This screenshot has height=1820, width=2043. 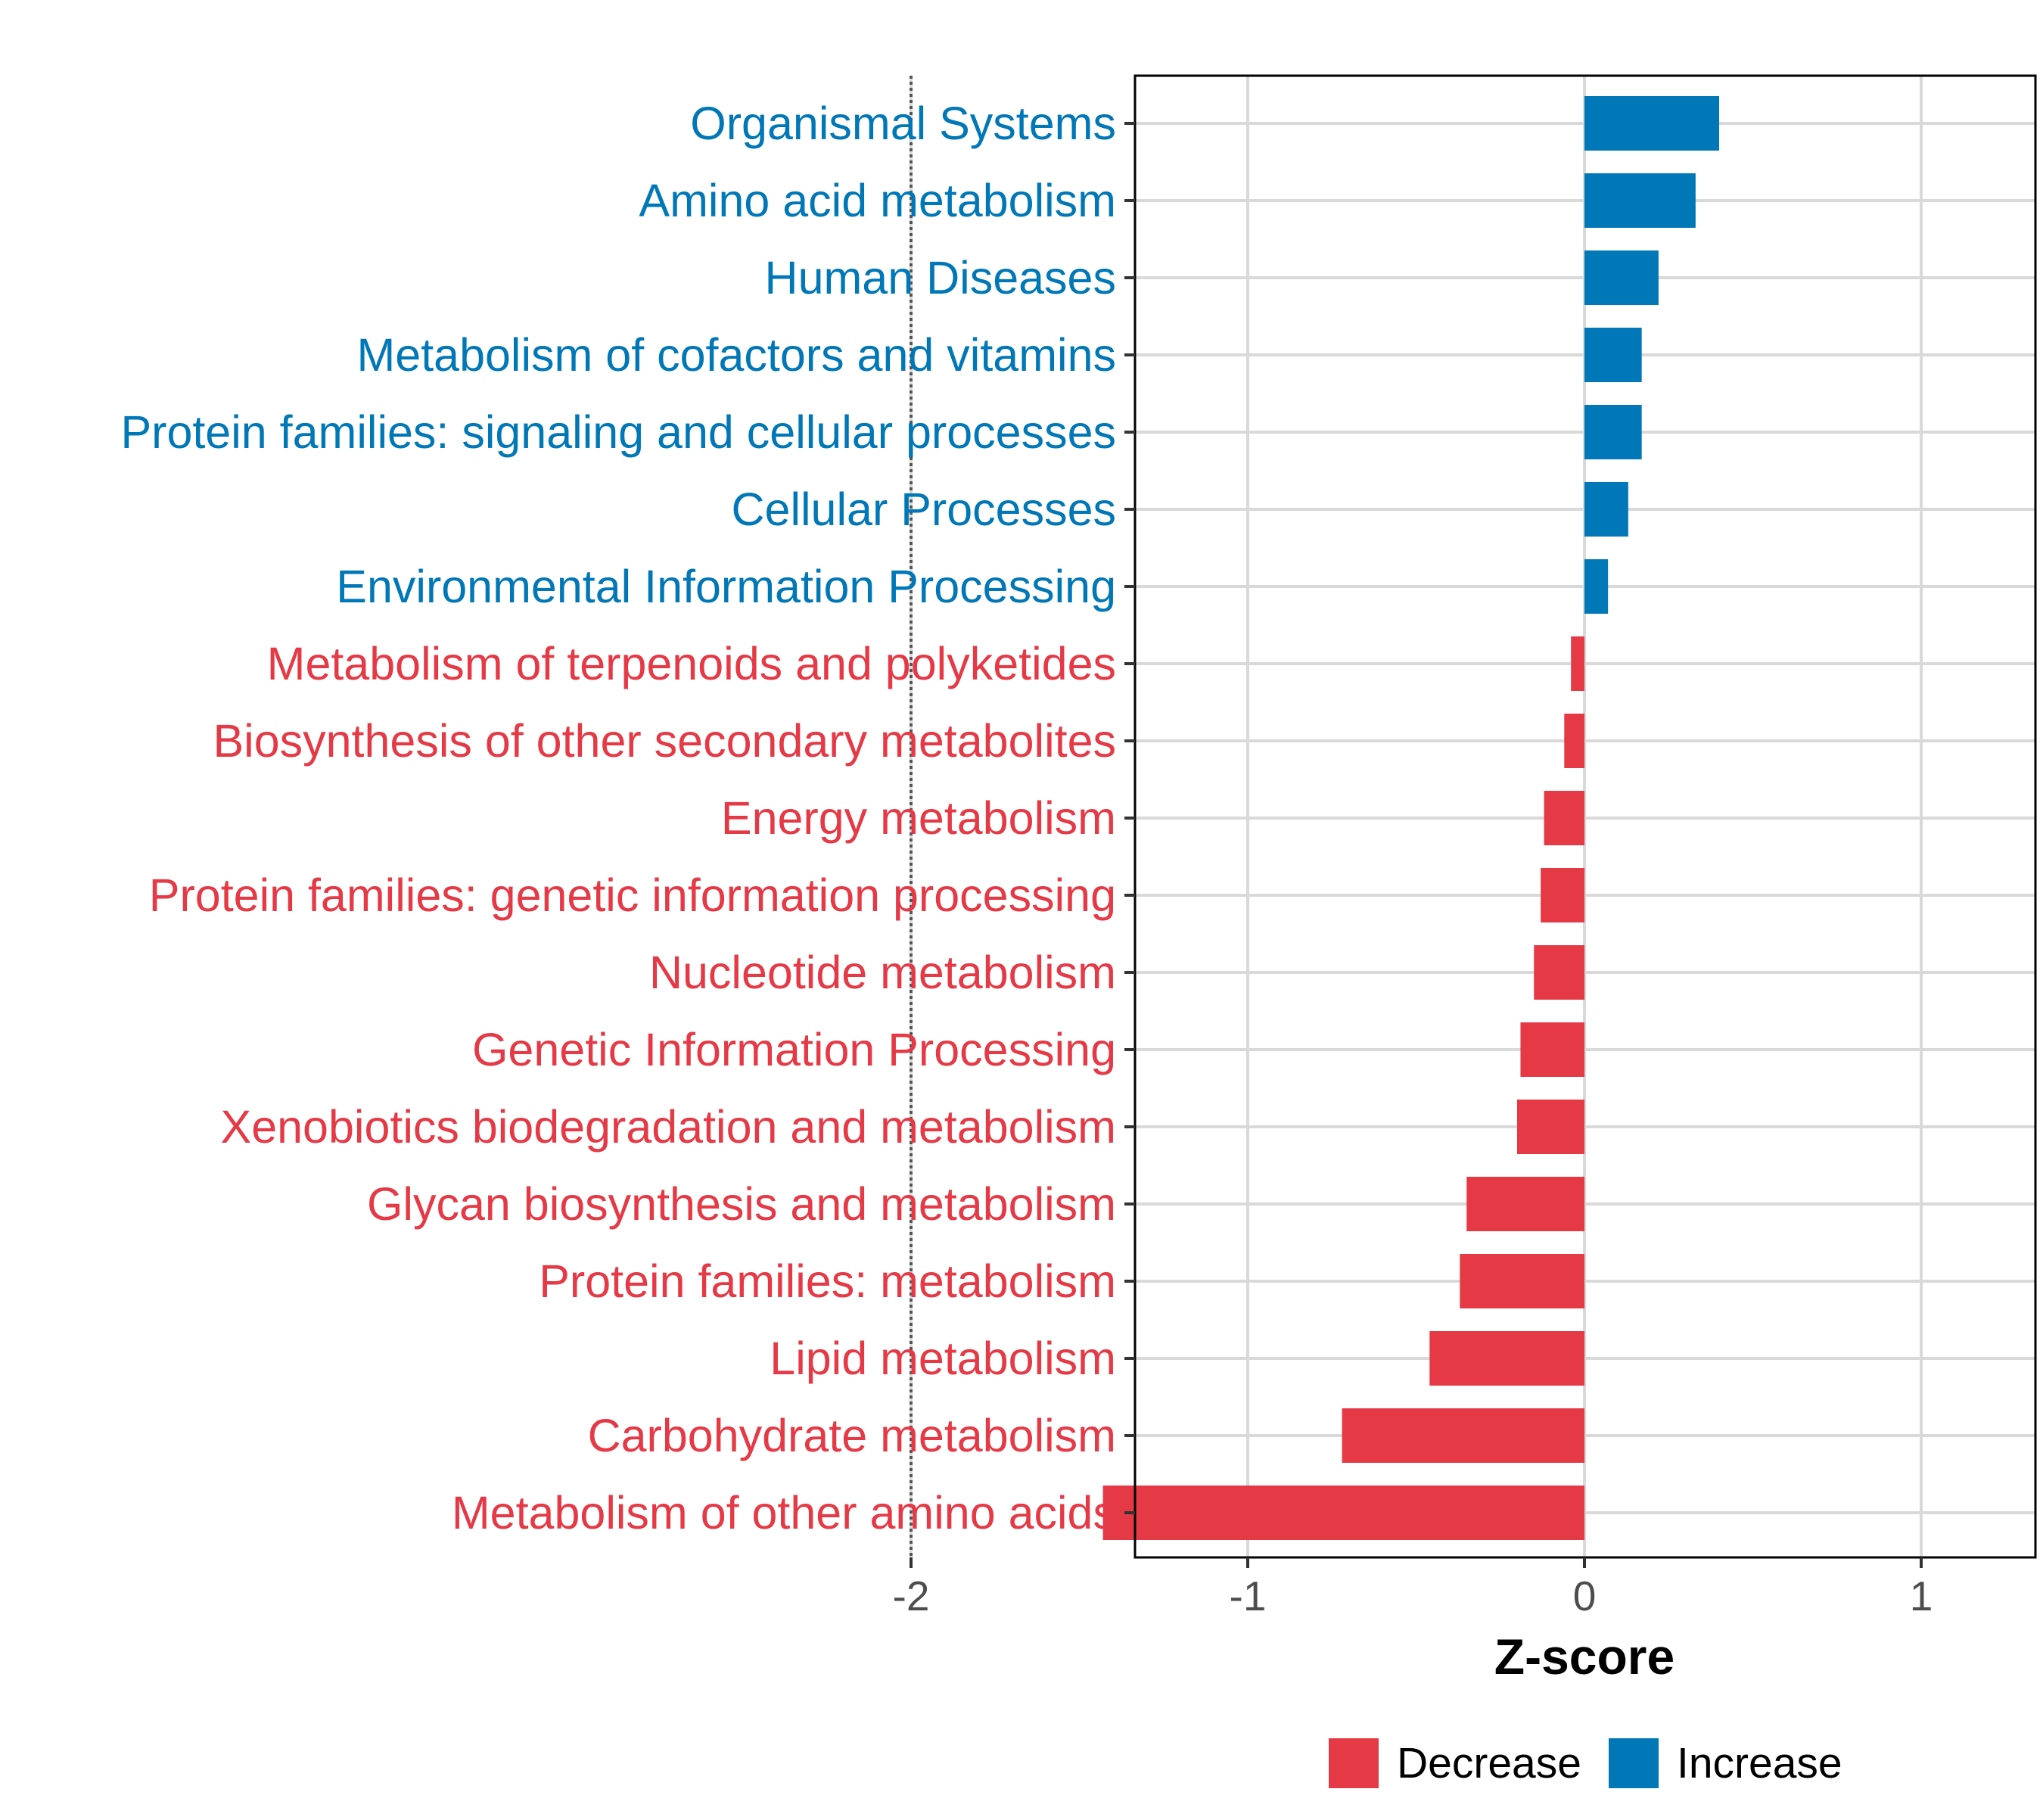 What do you see at coordinates (903, 123) in the screenshot?
I see `category-label: Organismal Systems` at bounding box center [903, 123].